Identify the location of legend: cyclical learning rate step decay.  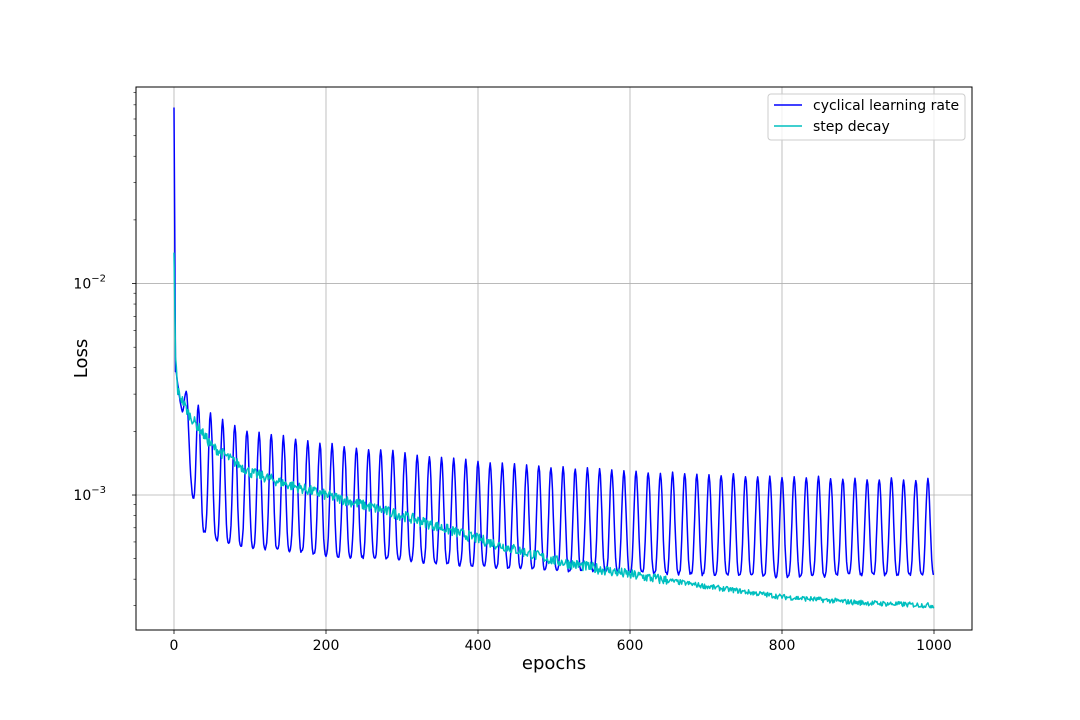
(866, 117).